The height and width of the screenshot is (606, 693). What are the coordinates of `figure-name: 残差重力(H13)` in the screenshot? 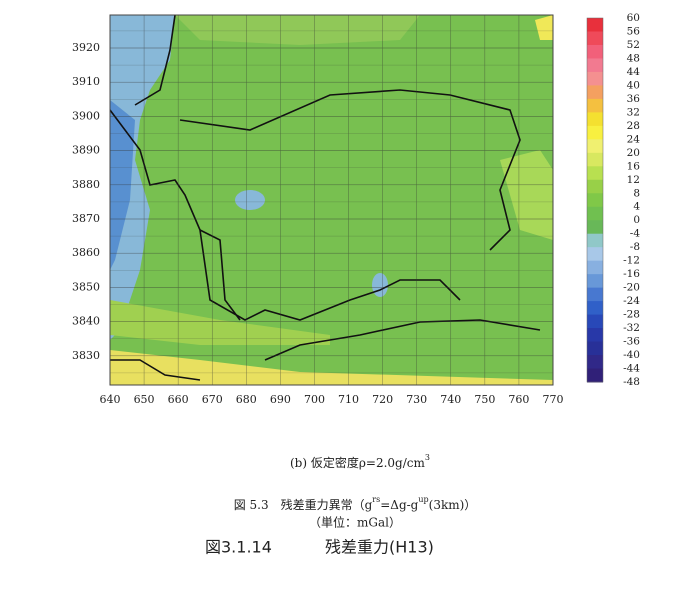 It's located at (379, 547).